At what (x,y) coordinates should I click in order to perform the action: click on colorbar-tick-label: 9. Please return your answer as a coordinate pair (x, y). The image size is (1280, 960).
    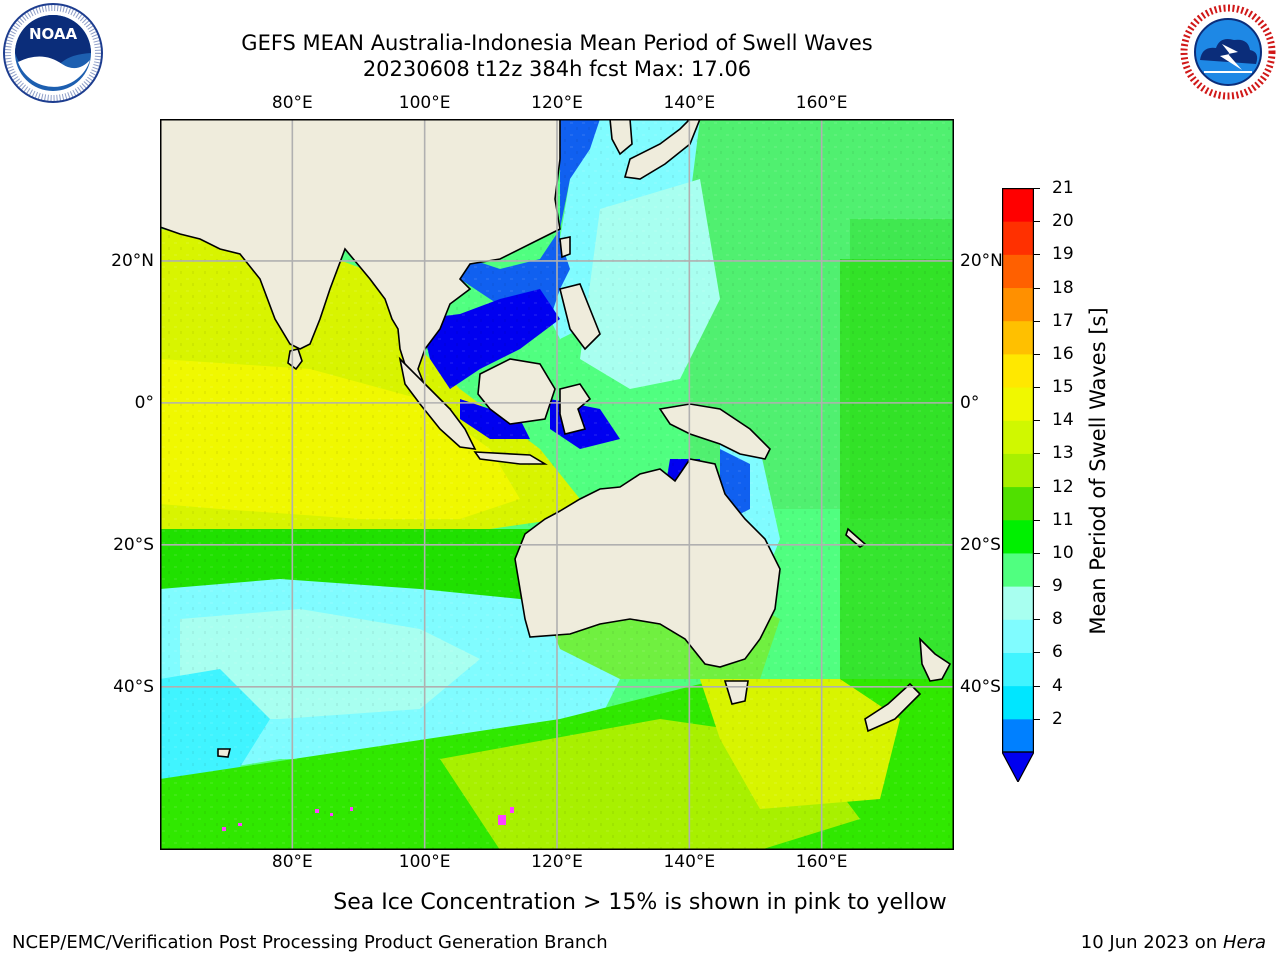
    Looking at the image, I should click on (1057, 586).